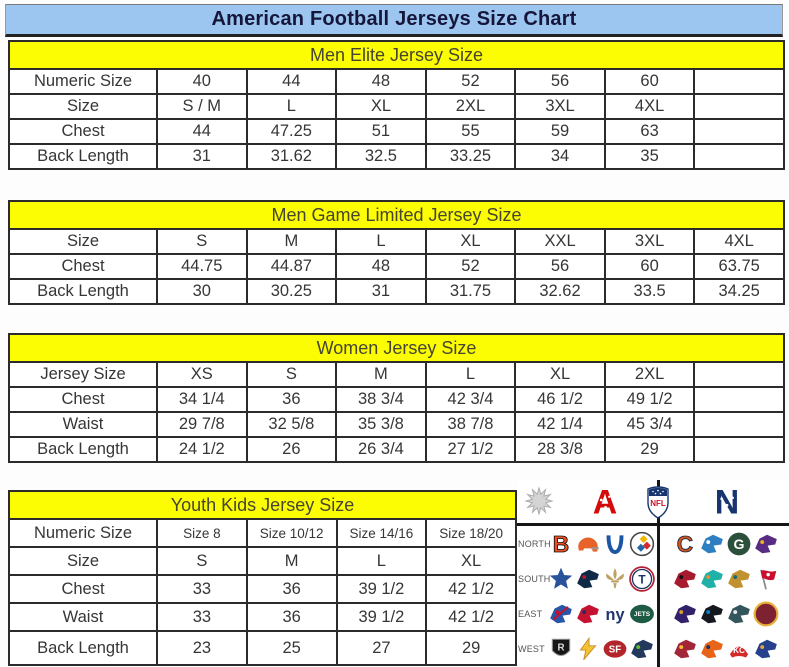 The image size is (789, 667). I want to click on table-cell: 3XL, so click(649, 241).